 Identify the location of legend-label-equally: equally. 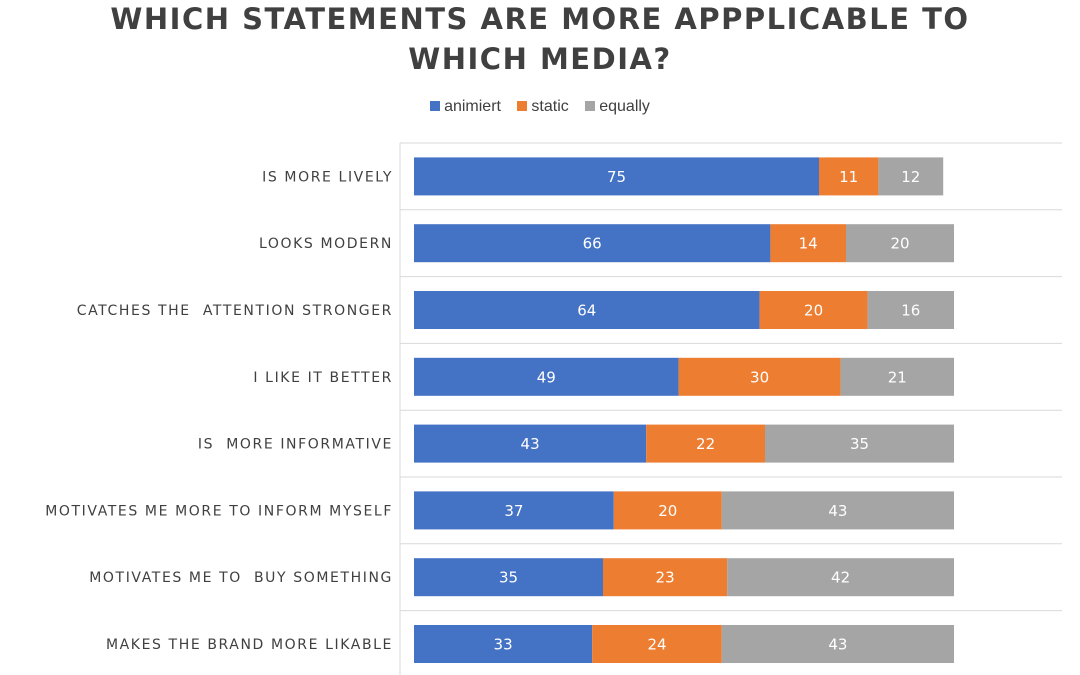
(624, 106).